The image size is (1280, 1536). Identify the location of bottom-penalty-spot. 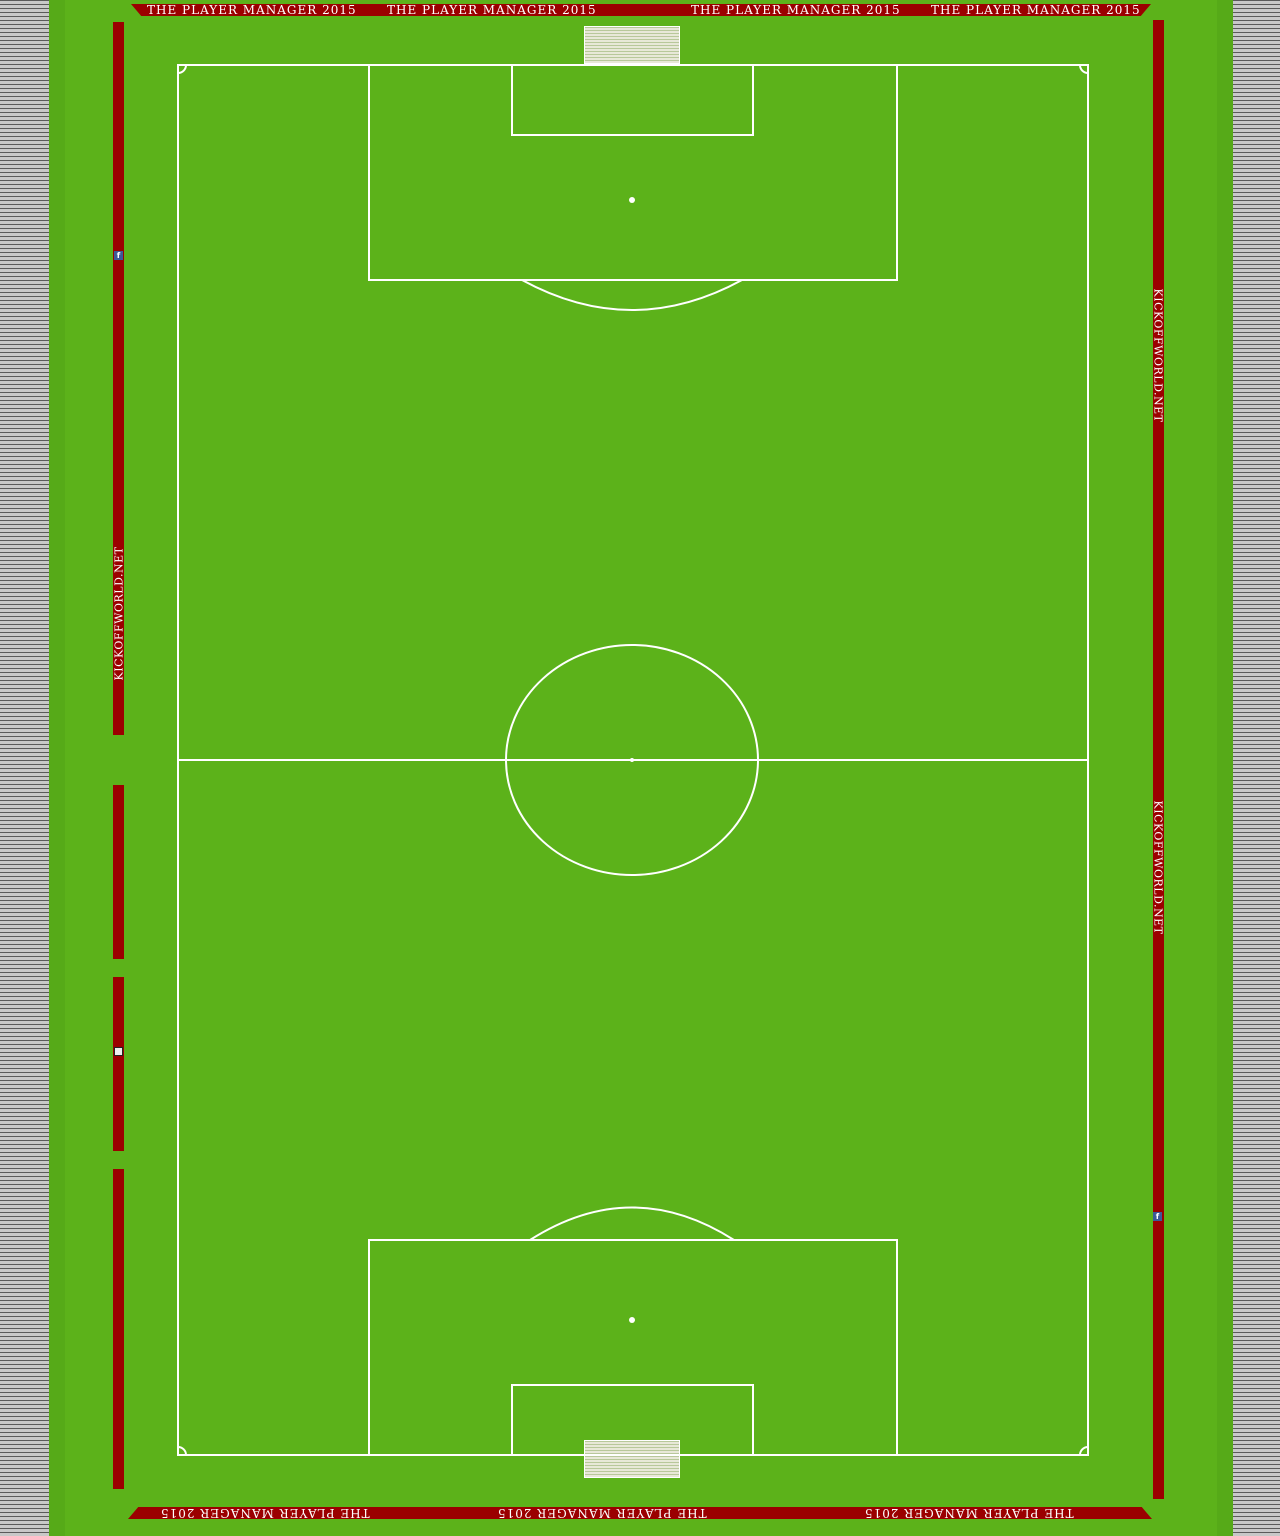
(632, 1320).